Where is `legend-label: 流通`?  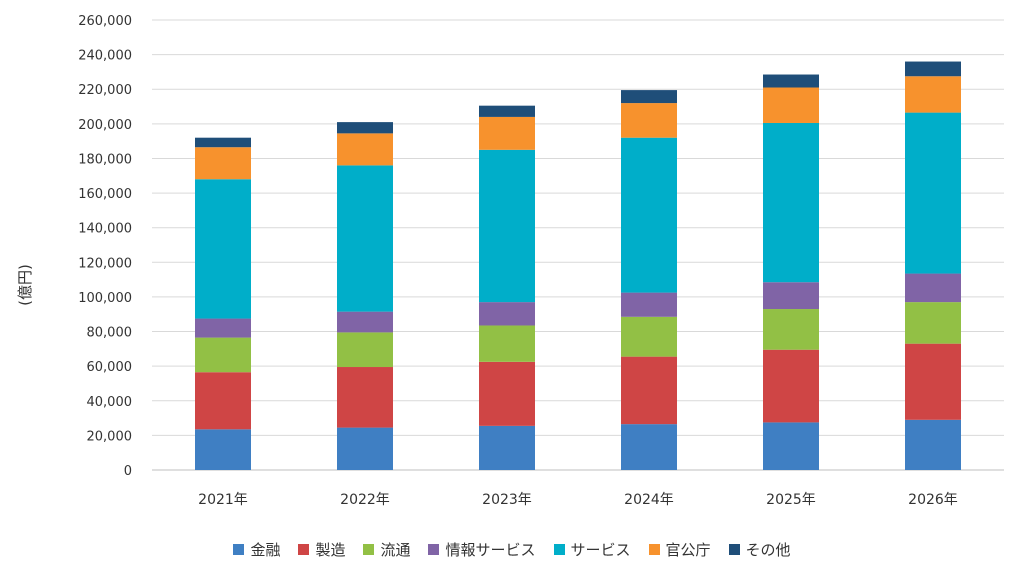
legend-label: 流通 is located at coordinates (395, 549).